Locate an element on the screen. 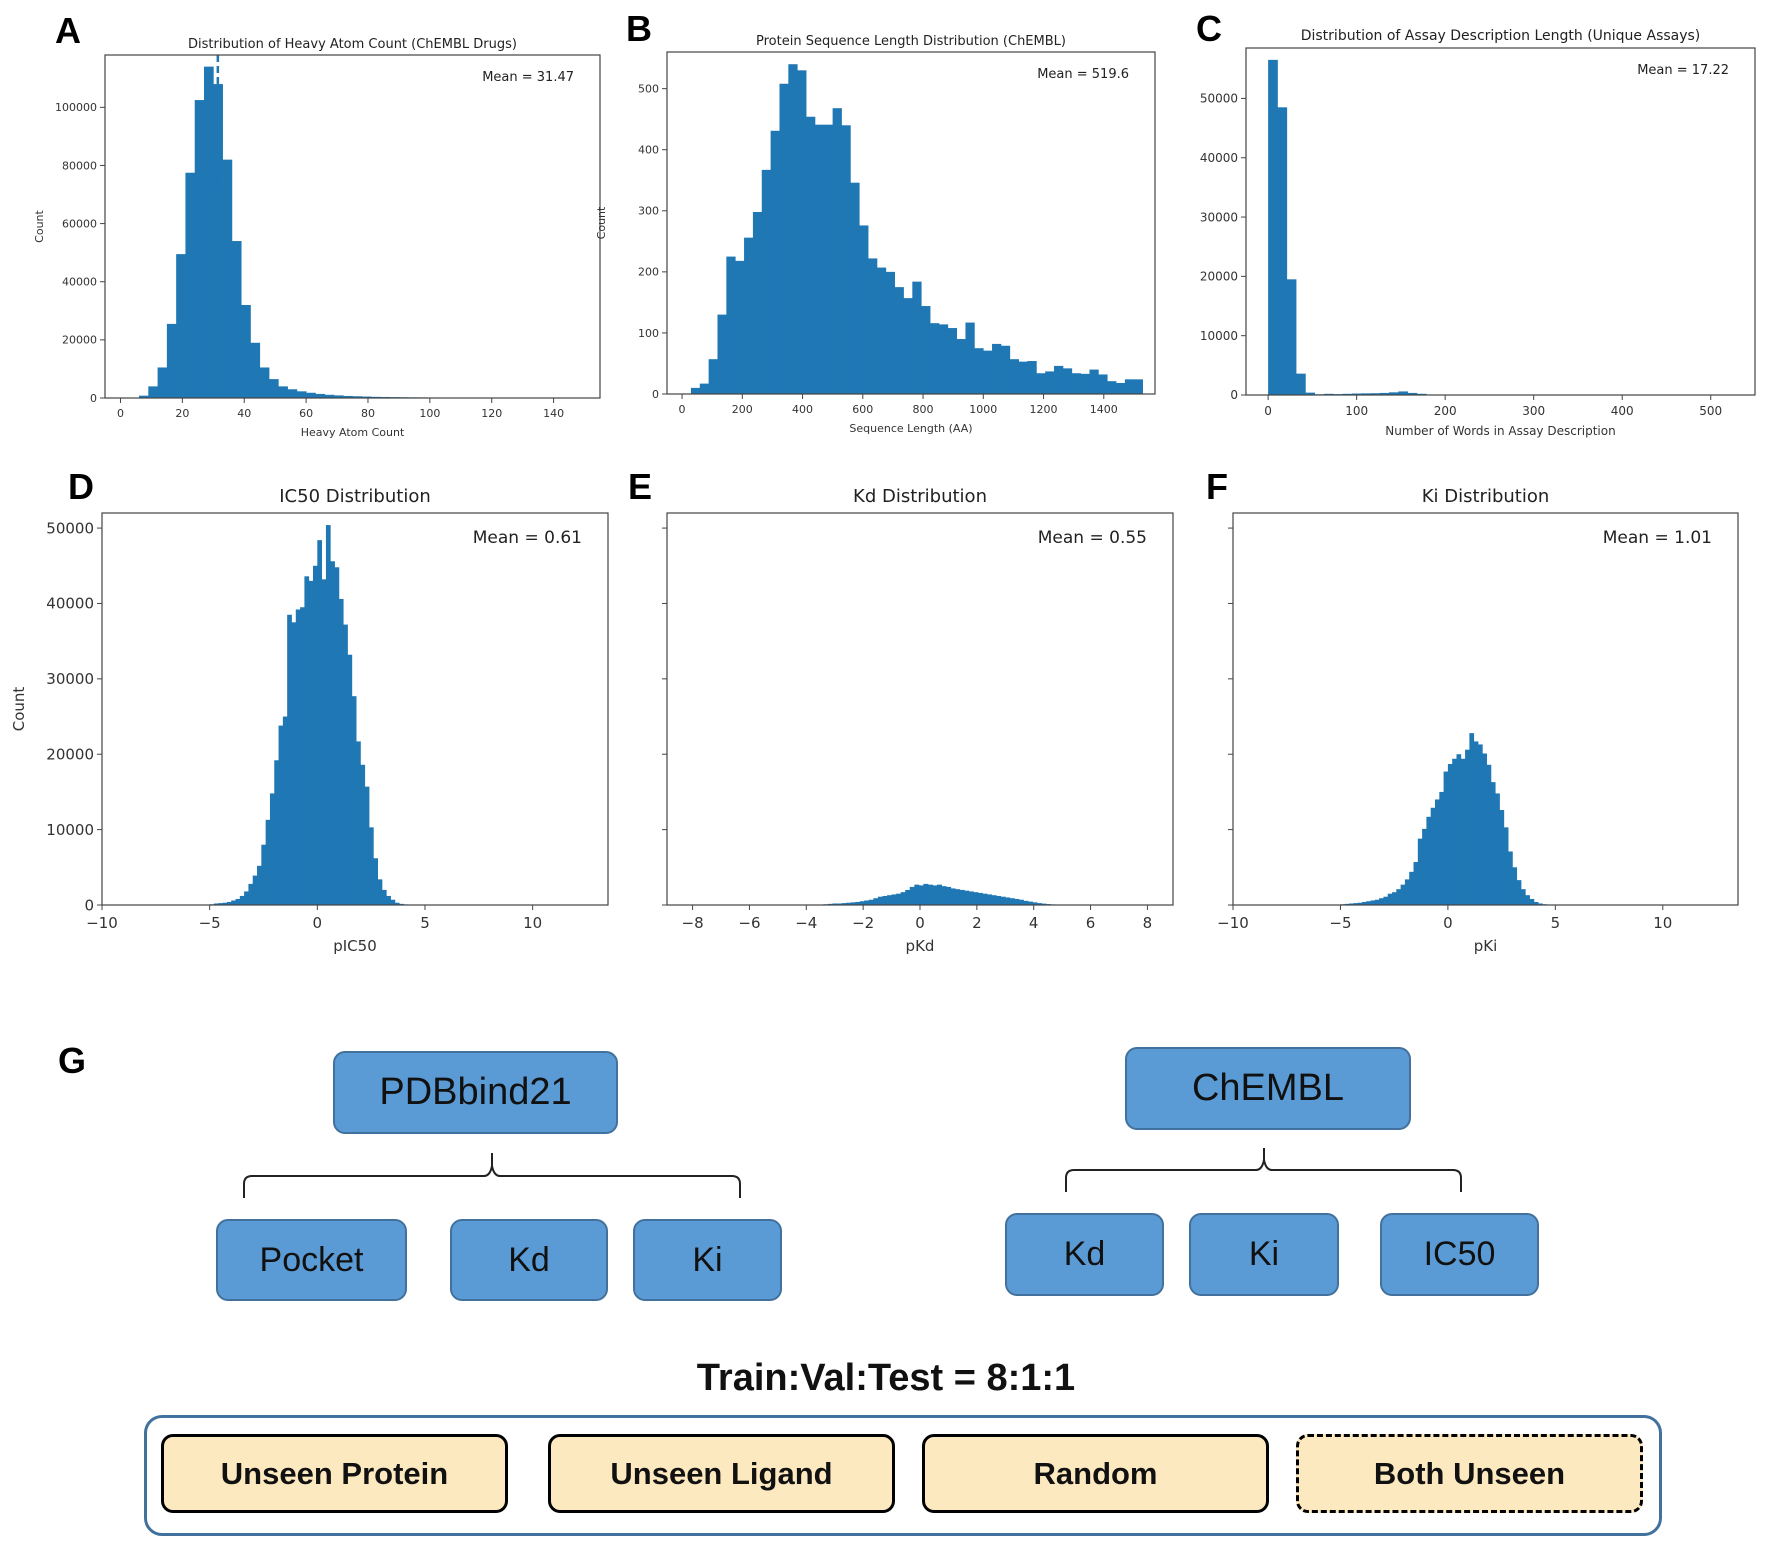 Image resolution: width=1772 pixels, height=1552 pixels. panel-label-e: E is located at coordinates (640, 486).